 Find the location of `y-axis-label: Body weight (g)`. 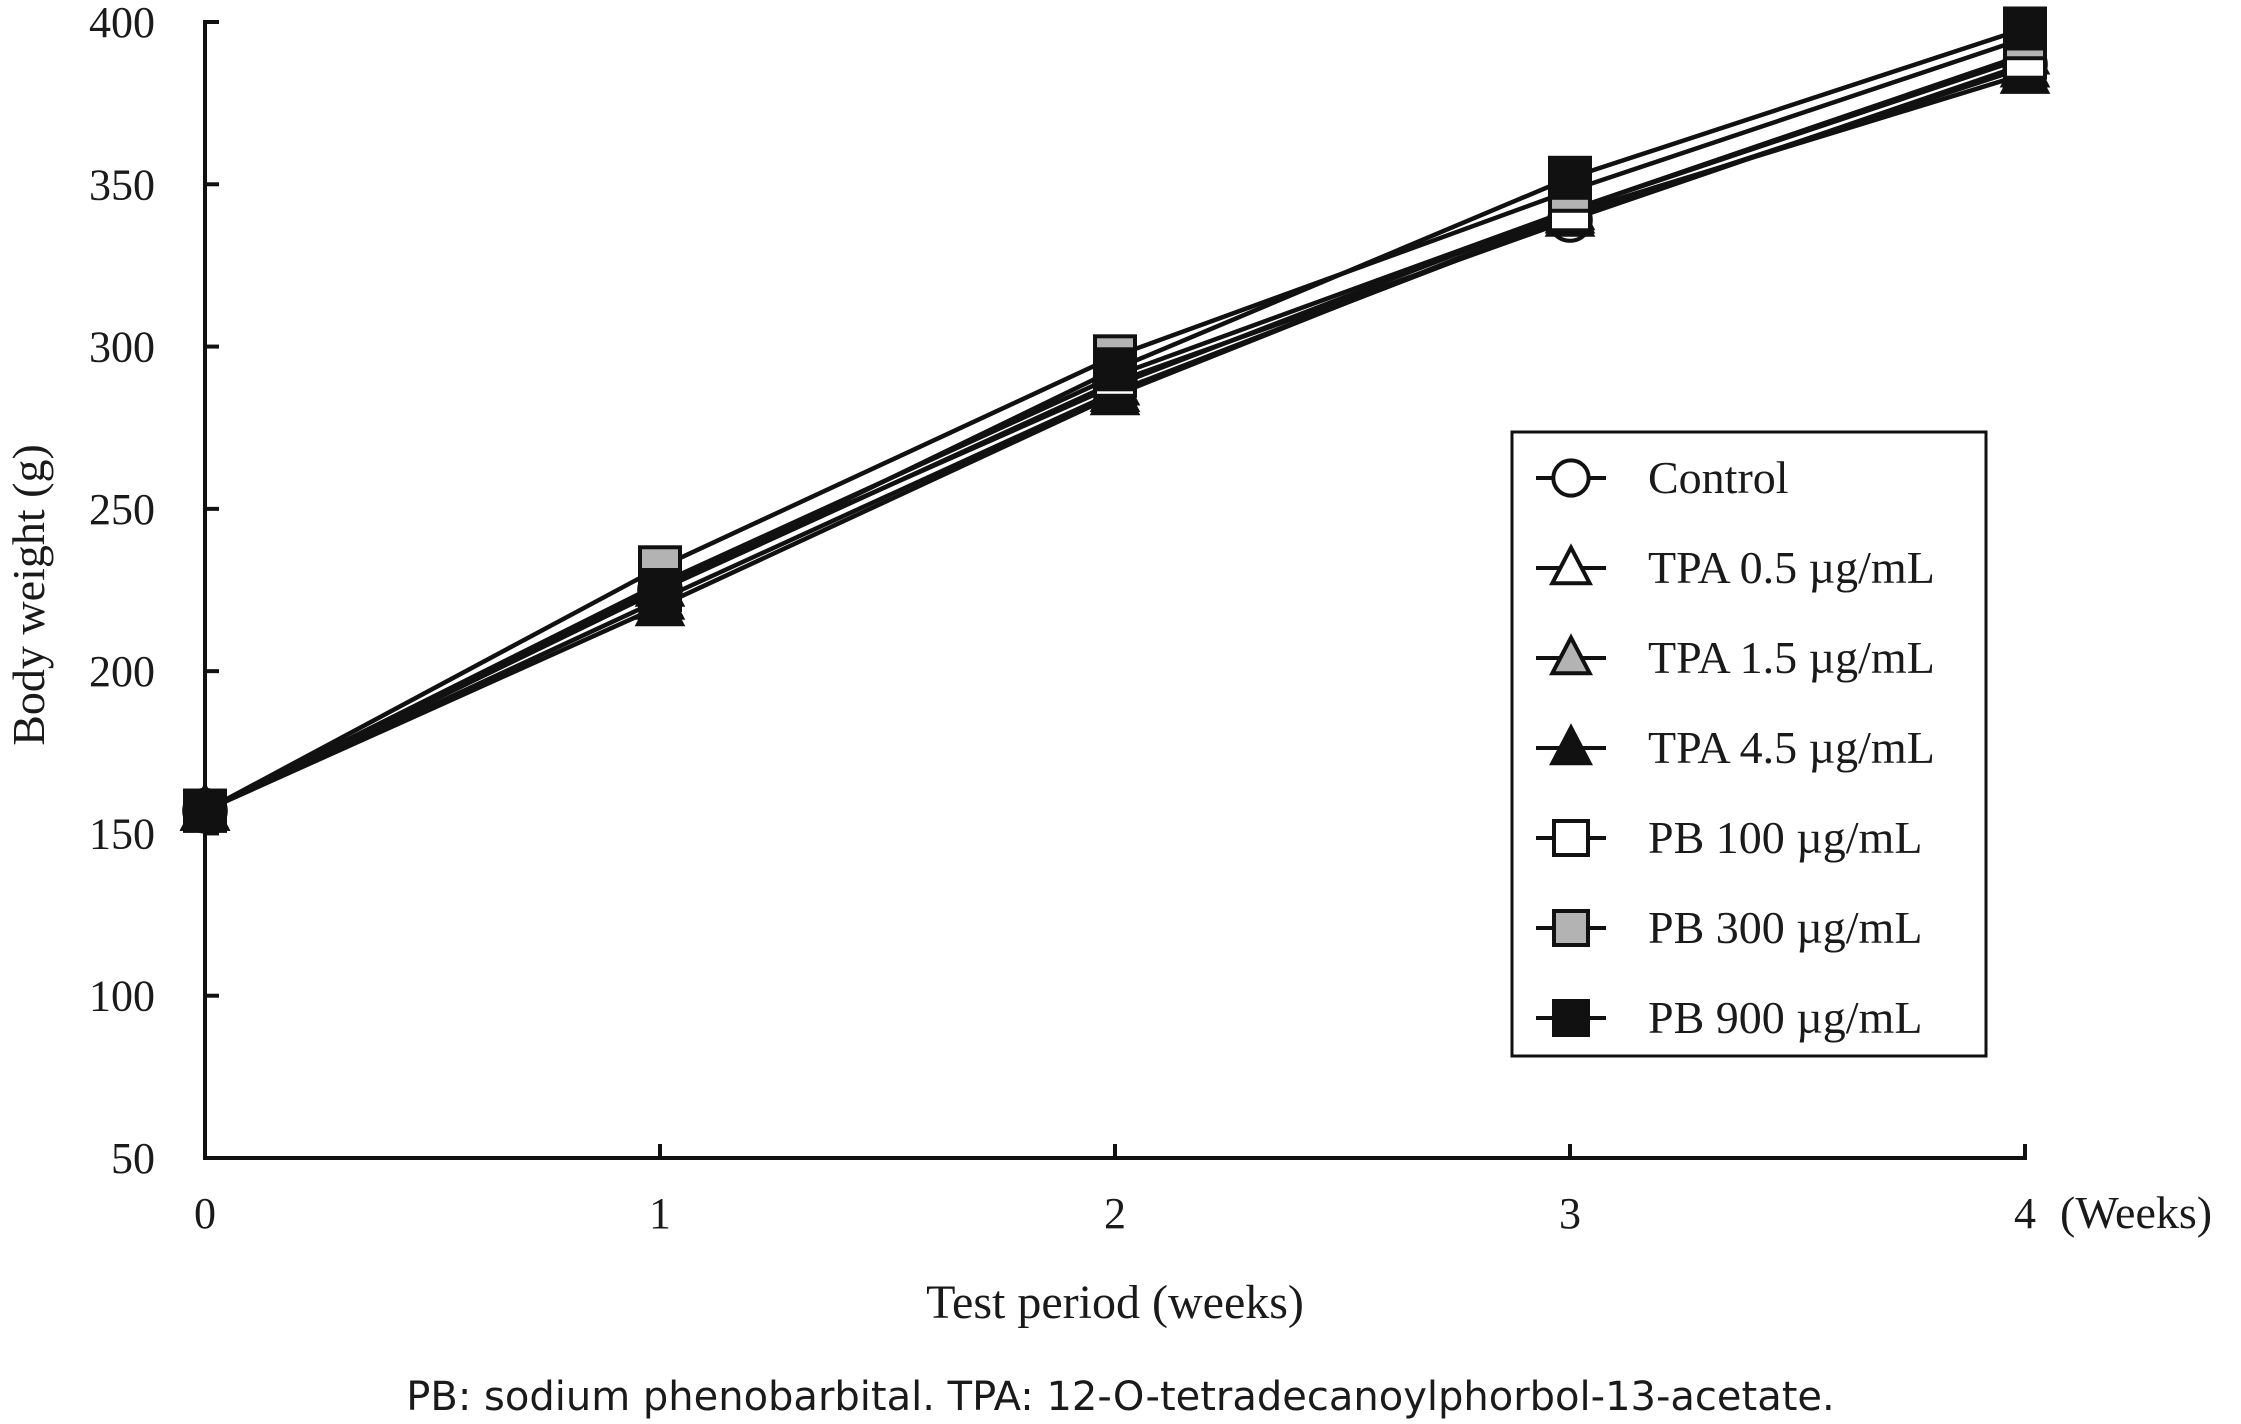

y-axis-label: Body weight (g) is located at coordinates (28, 595).